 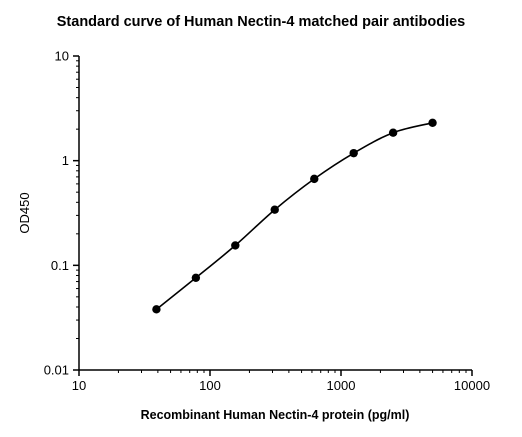 What do you see at coordinates (79, 385) in the screenshot?
I see `x-tick-label: 10` at bounding box center [79, 385].